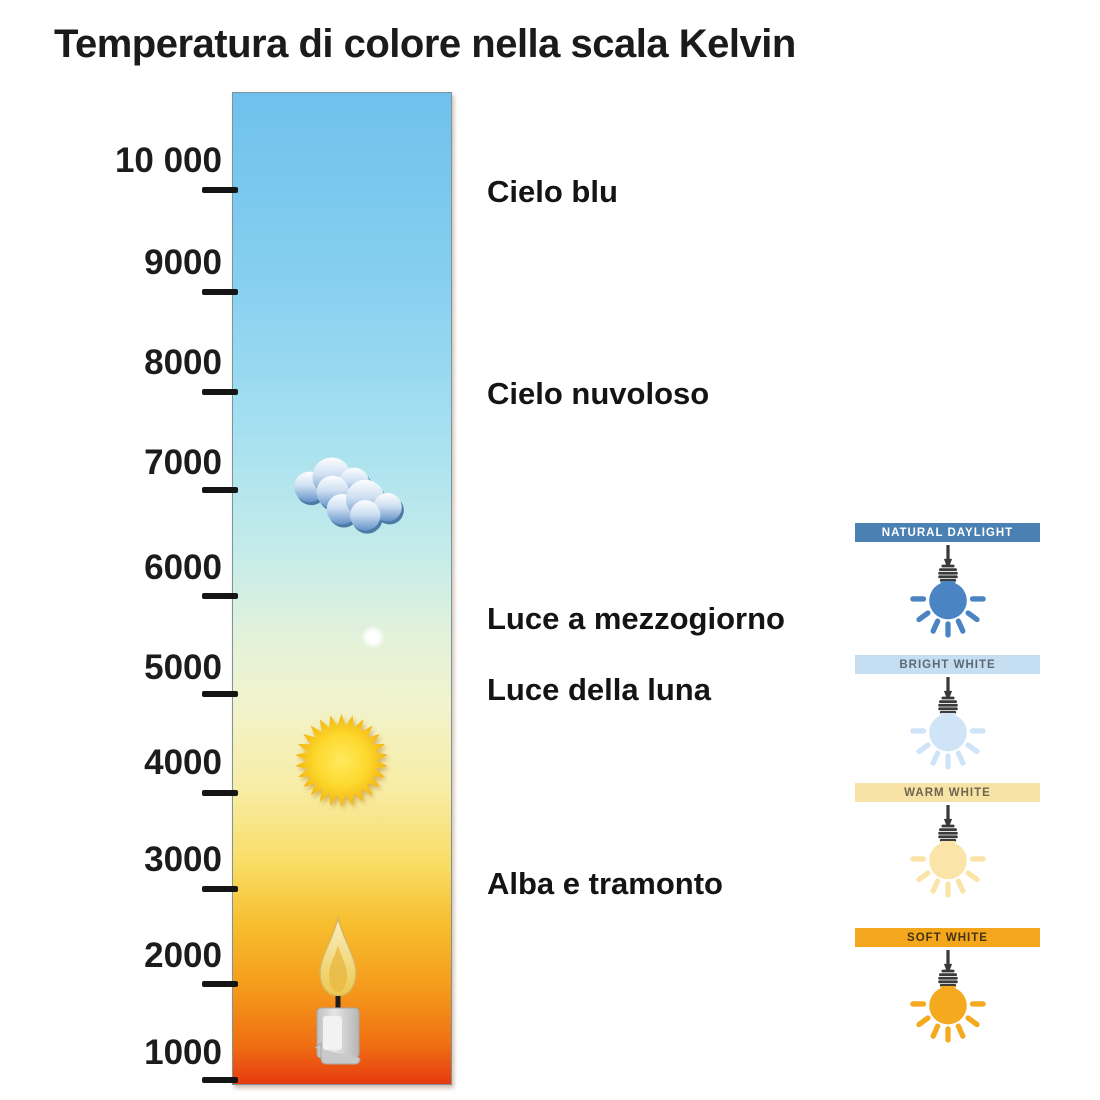 The height and width of the screenshot is (1100, 1100). What do you see at coordinates (552, 191) in the screenshot?
I see `kelvin-annotation-label: Cielo blu` at bounding box center [552, 191].